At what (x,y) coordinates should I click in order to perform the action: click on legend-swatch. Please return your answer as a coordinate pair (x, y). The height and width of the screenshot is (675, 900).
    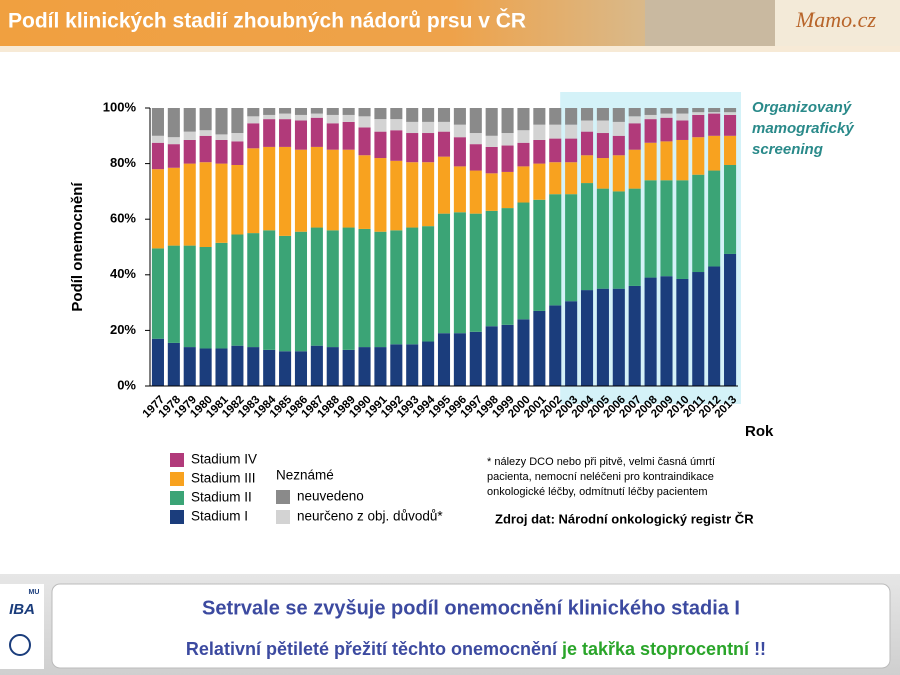
    Looking at the image, I should click on (177, 479).